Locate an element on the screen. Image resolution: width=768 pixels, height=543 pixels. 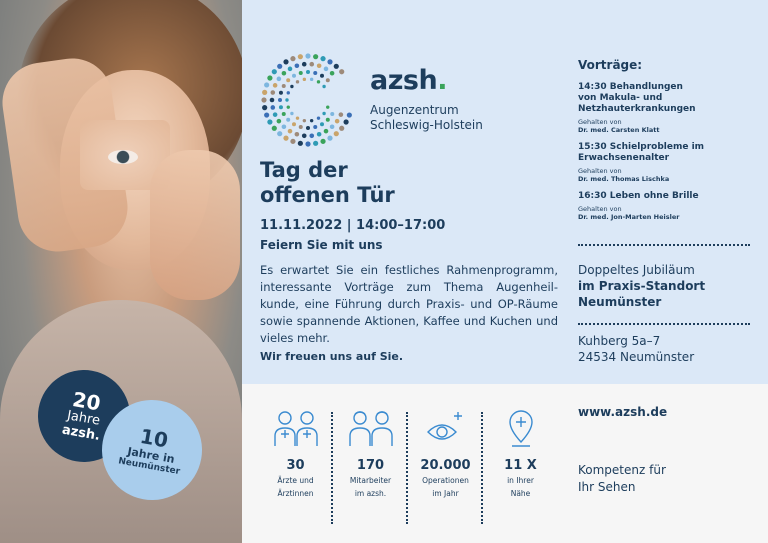
location-pin-icon is located at coordinates (521, 428).